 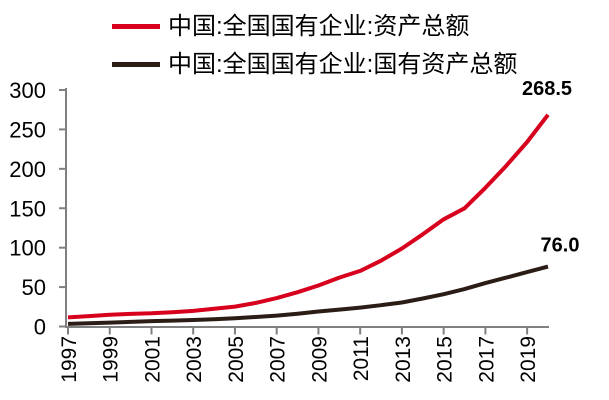 I want to click on x-tick-label: 2019, so click(x=528, y=359).